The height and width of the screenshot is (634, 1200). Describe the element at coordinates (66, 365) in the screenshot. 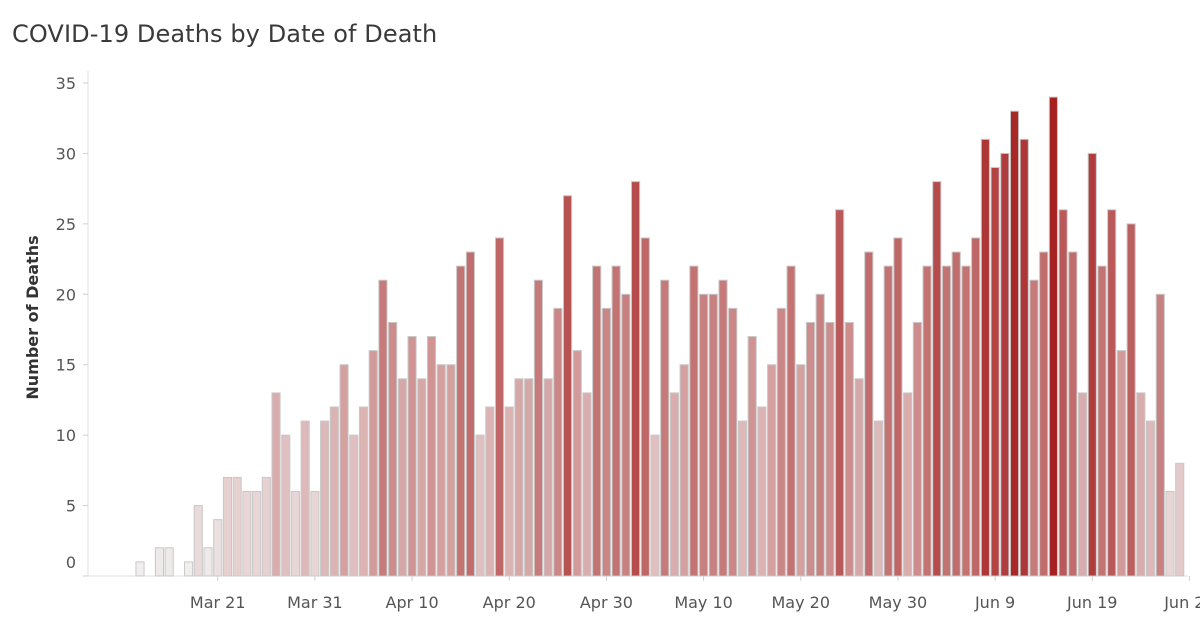

I see `y-tick-label: 15` at that location.